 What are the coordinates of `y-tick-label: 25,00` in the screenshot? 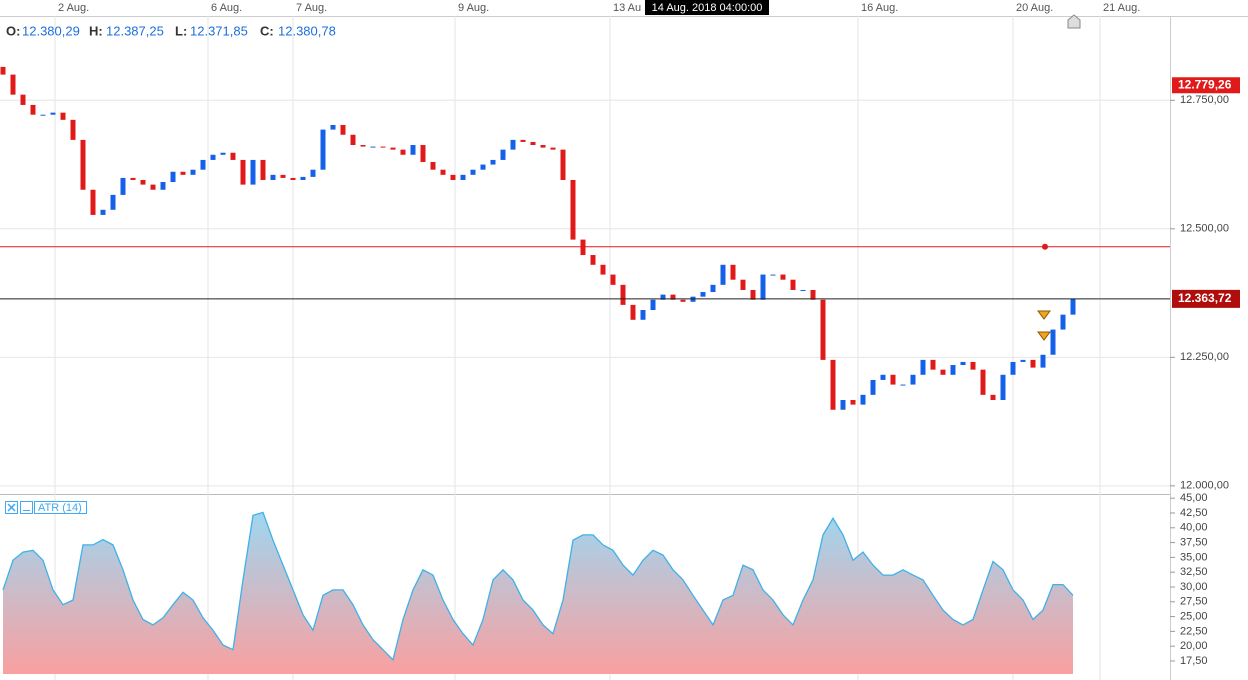 It's located at (1194, 616).